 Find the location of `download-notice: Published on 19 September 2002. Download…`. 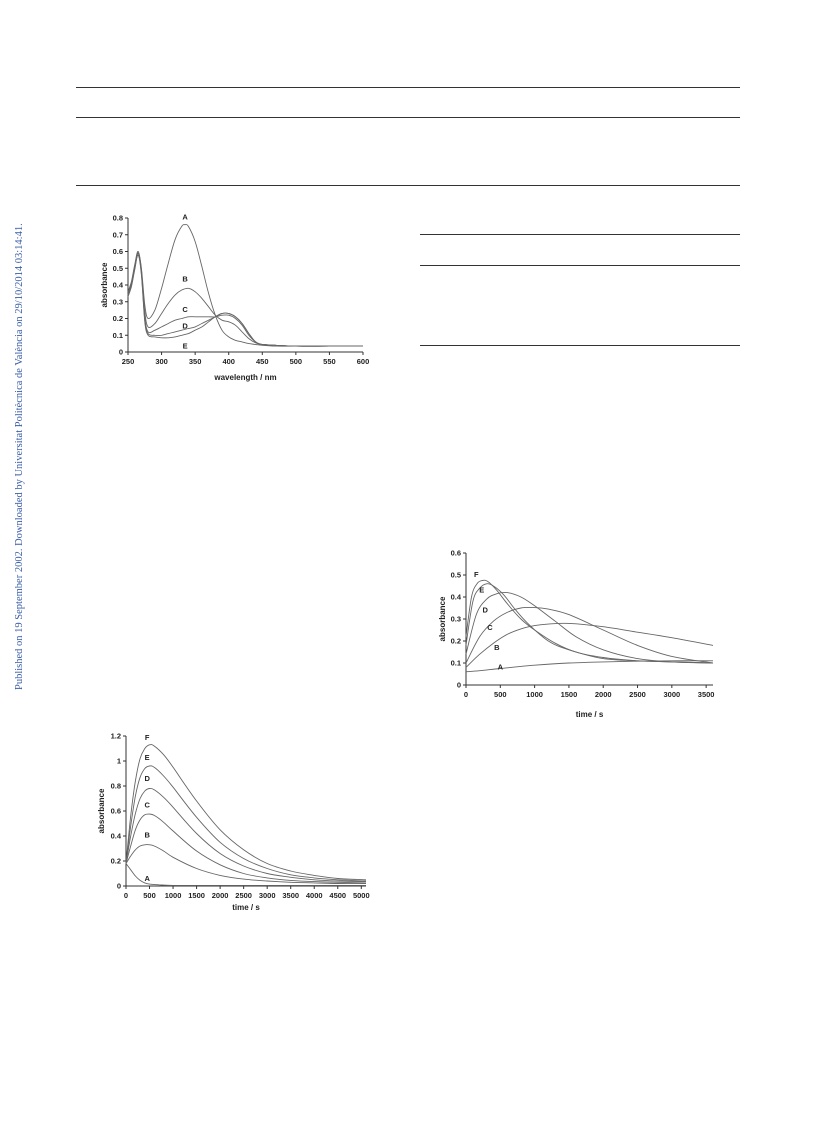

download-notice: Published on 19 September 2002. Download… is located at coordinates (19, 456).